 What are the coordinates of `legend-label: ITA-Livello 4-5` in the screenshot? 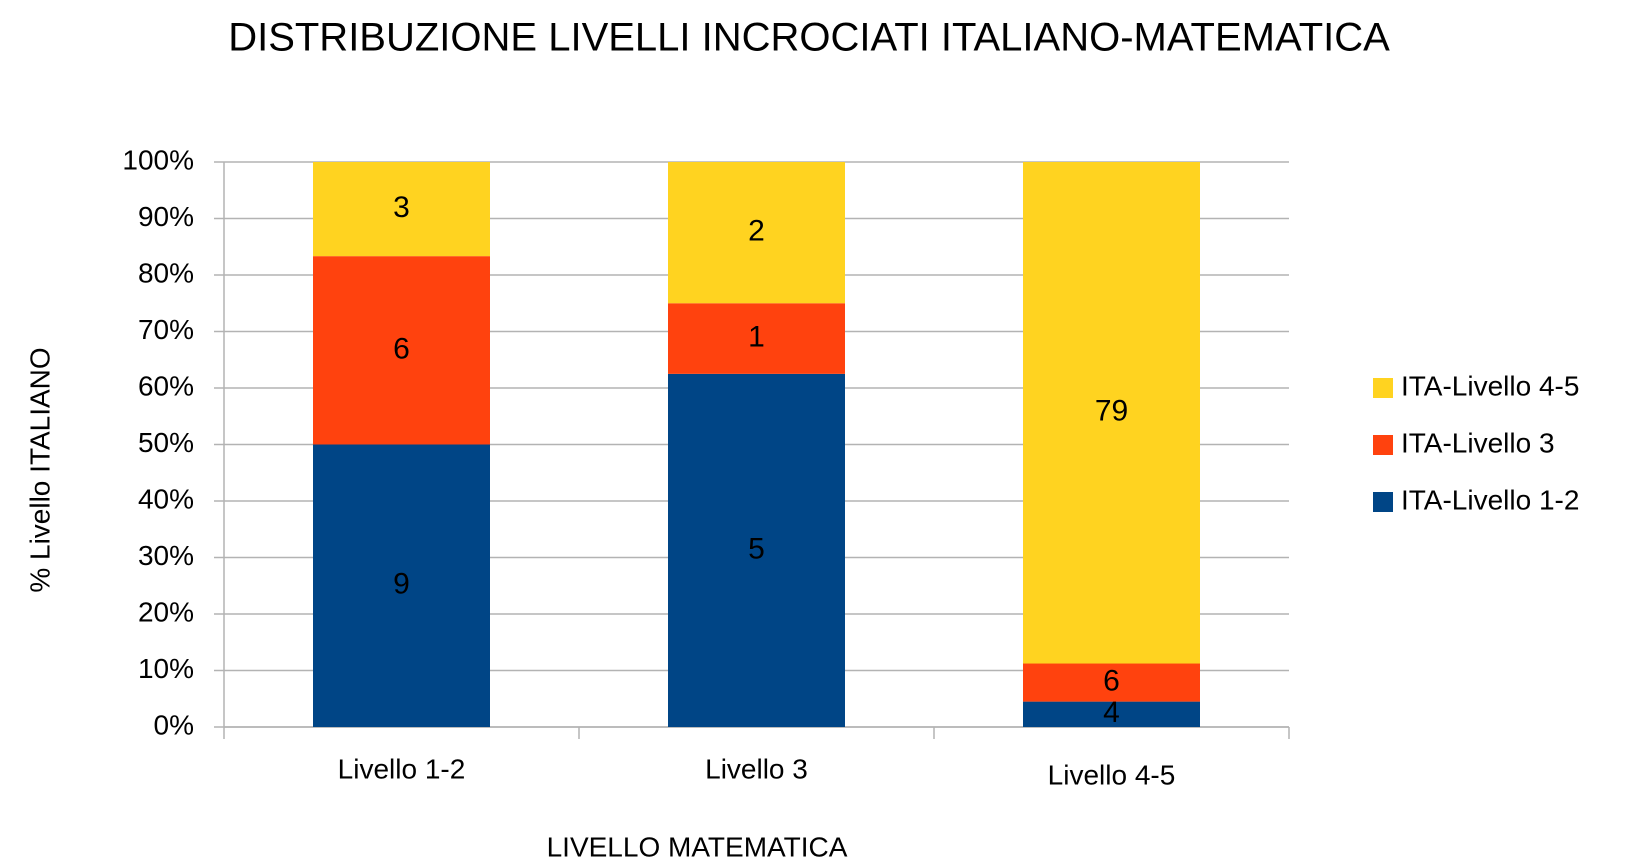 It's located at (1490, 385).